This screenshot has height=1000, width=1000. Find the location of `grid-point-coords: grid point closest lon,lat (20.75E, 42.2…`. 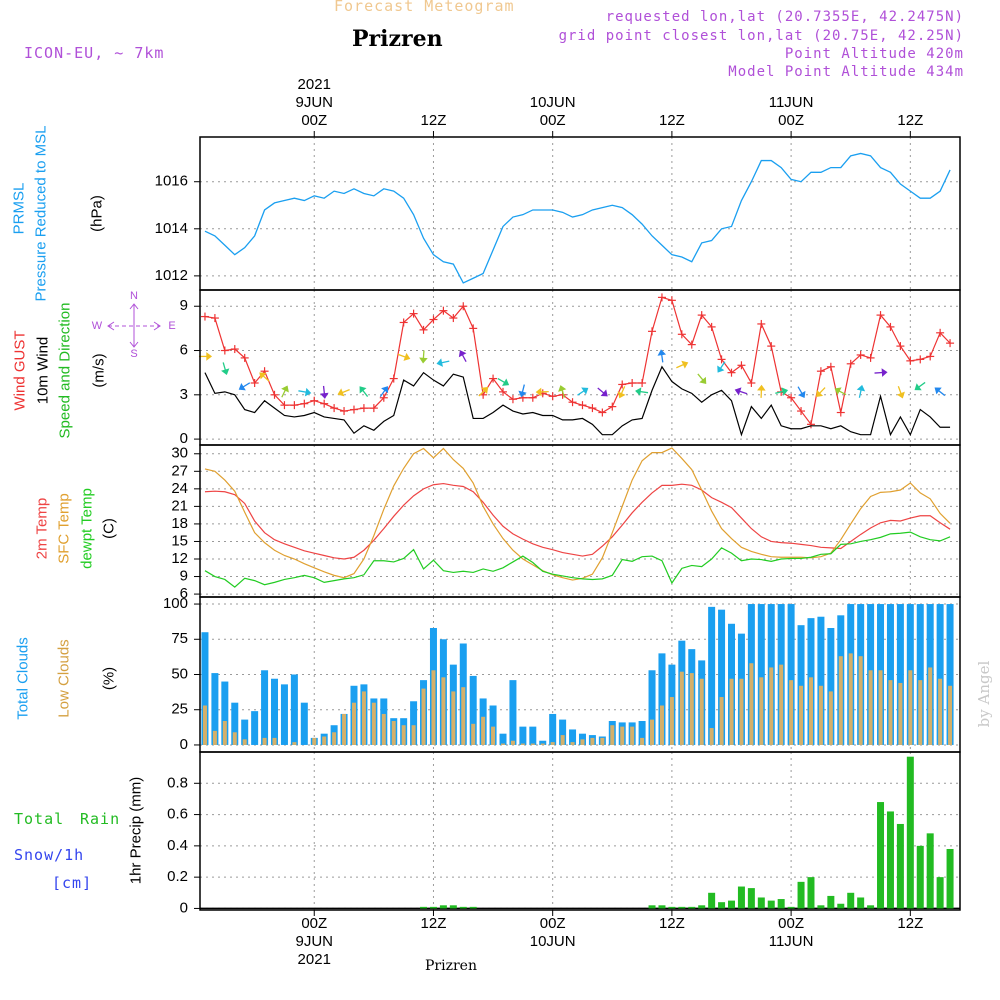

grid-point-coords: grid point closest lon,lat (20.75E, 42.2… is located at coordinates (761, 36).